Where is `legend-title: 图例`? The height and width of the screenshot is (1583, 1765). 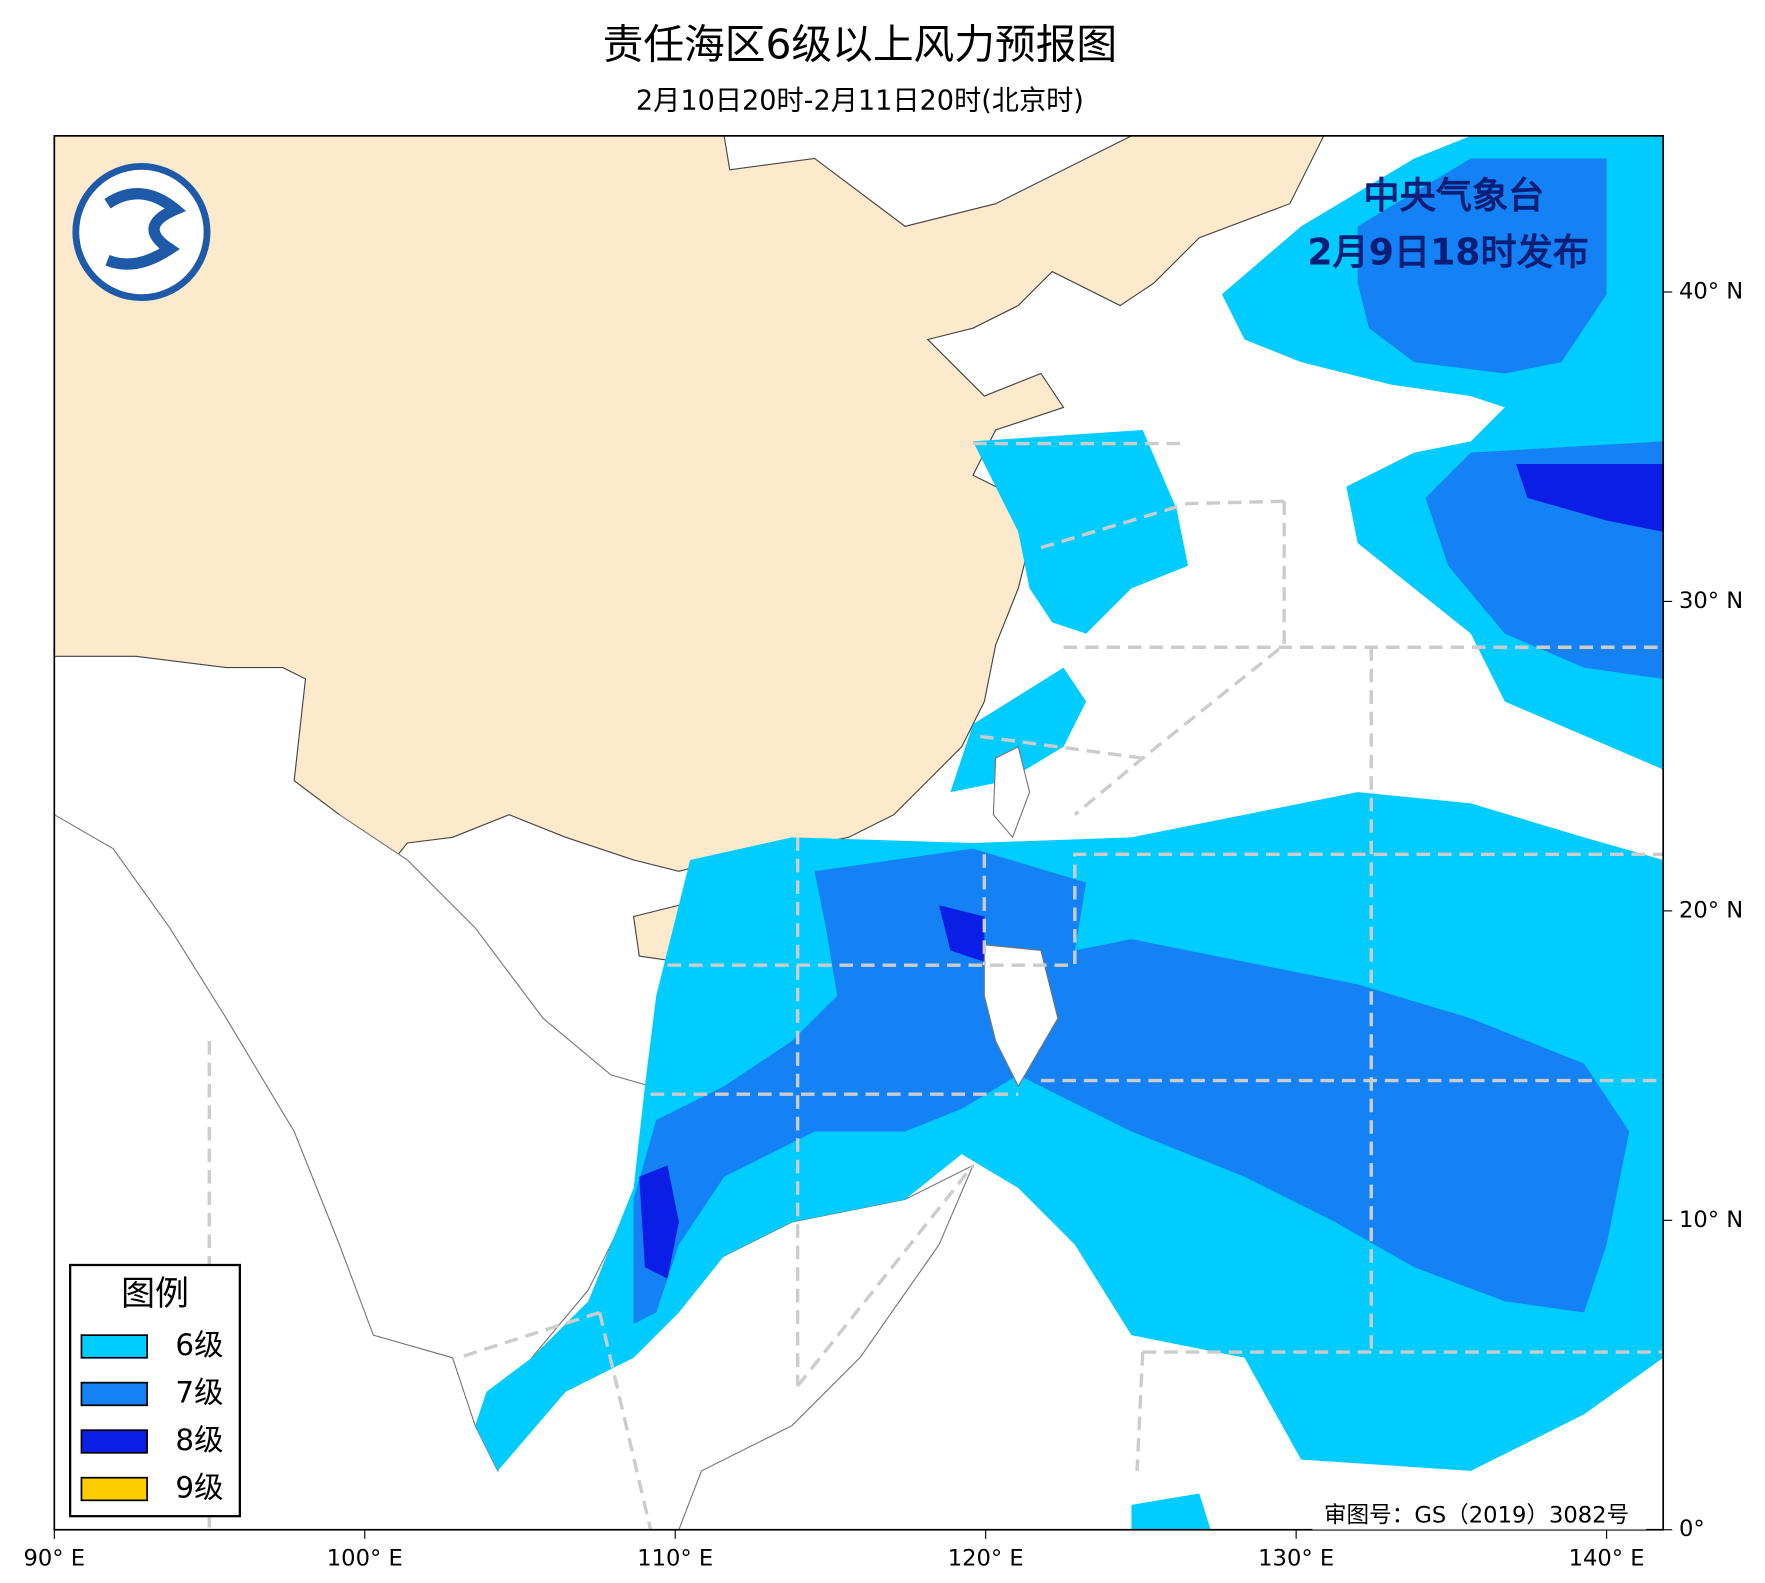
legend-title: 图例 is located at coordinates (155, 1294).